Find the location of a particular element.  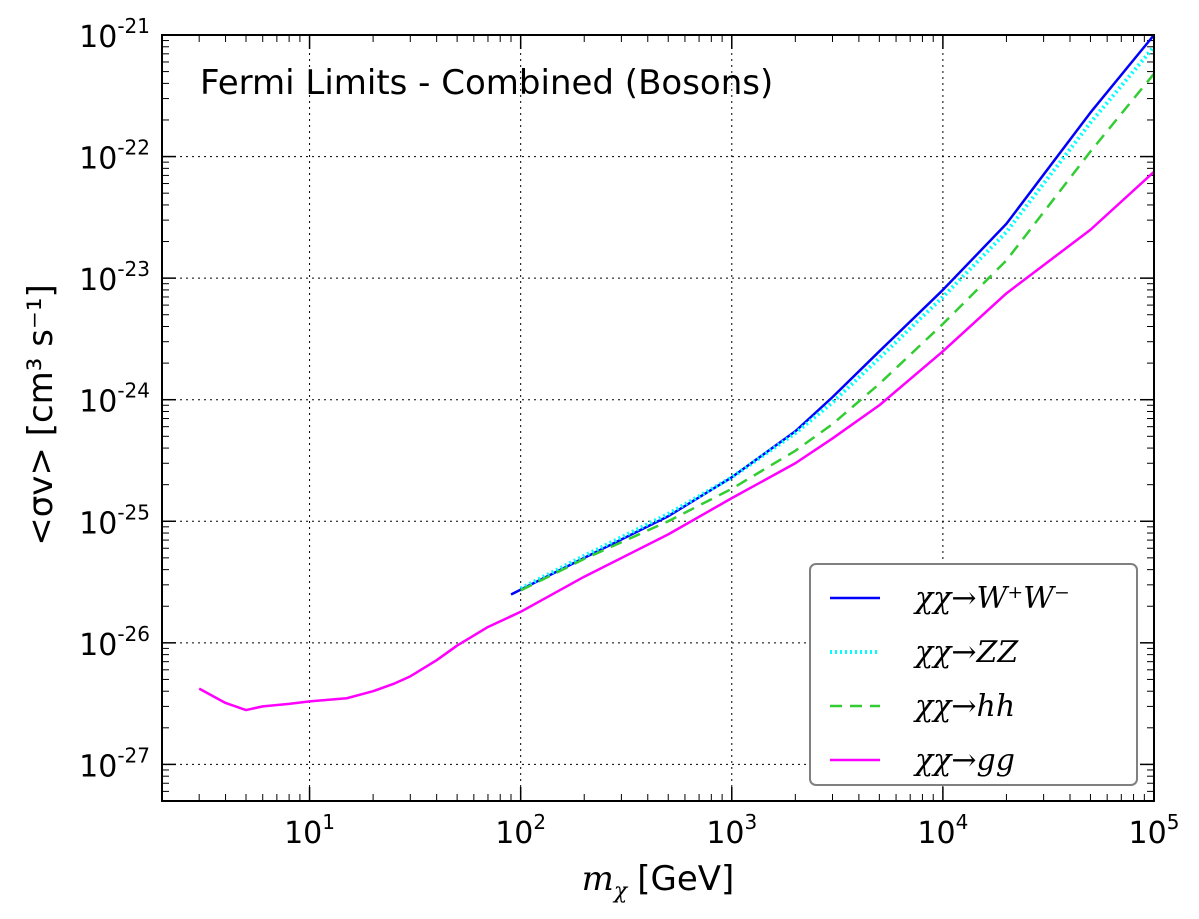

y-tick-label: 10-23 is located at coordinates (114, 277).